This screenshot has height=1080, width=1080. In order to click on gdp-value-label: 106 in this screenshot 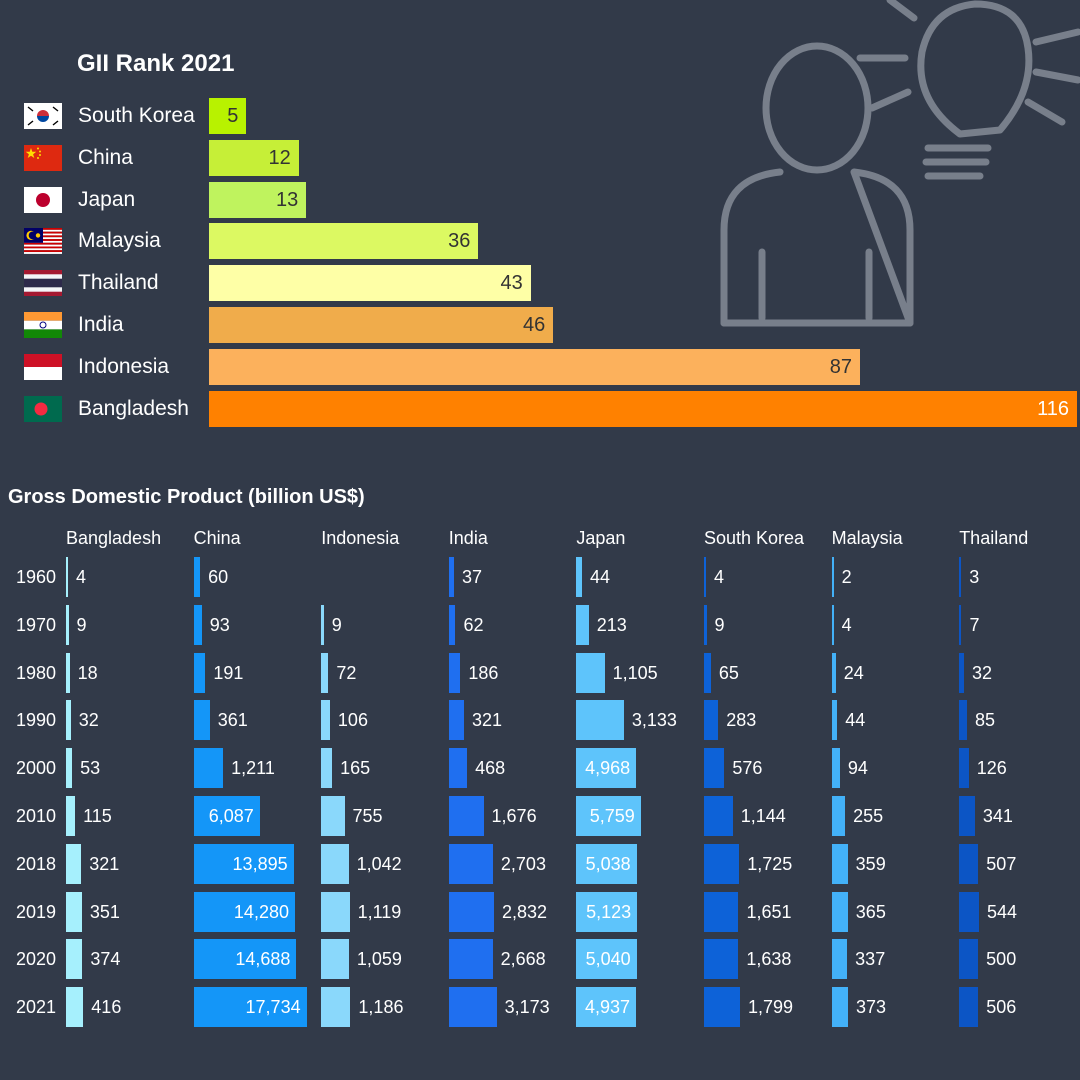, I will do `click(352, 720)`.